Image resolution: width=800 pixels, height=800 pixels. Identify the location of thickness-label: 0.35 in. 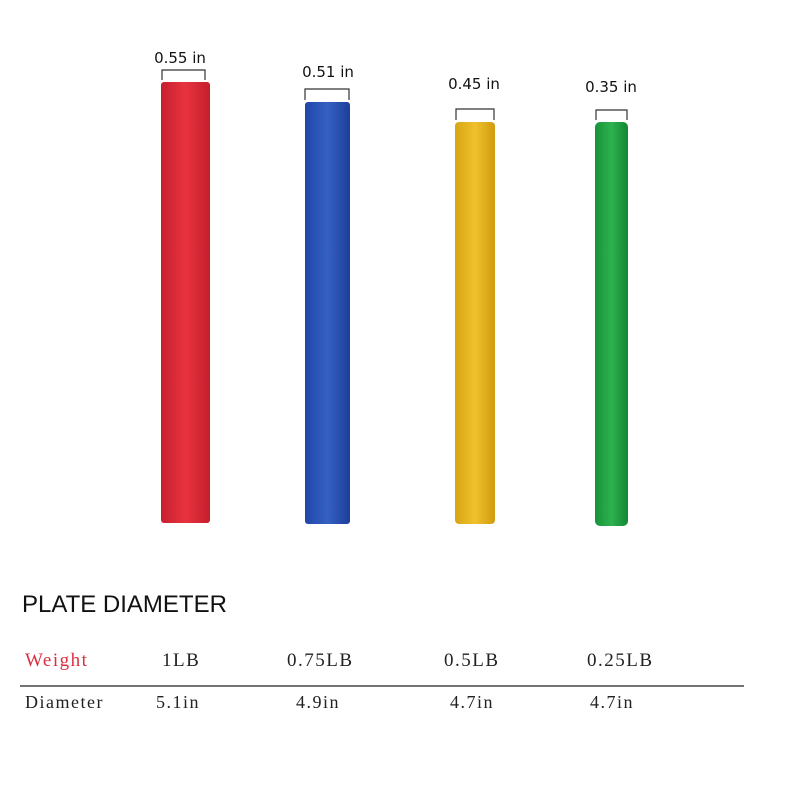
(611, 87).